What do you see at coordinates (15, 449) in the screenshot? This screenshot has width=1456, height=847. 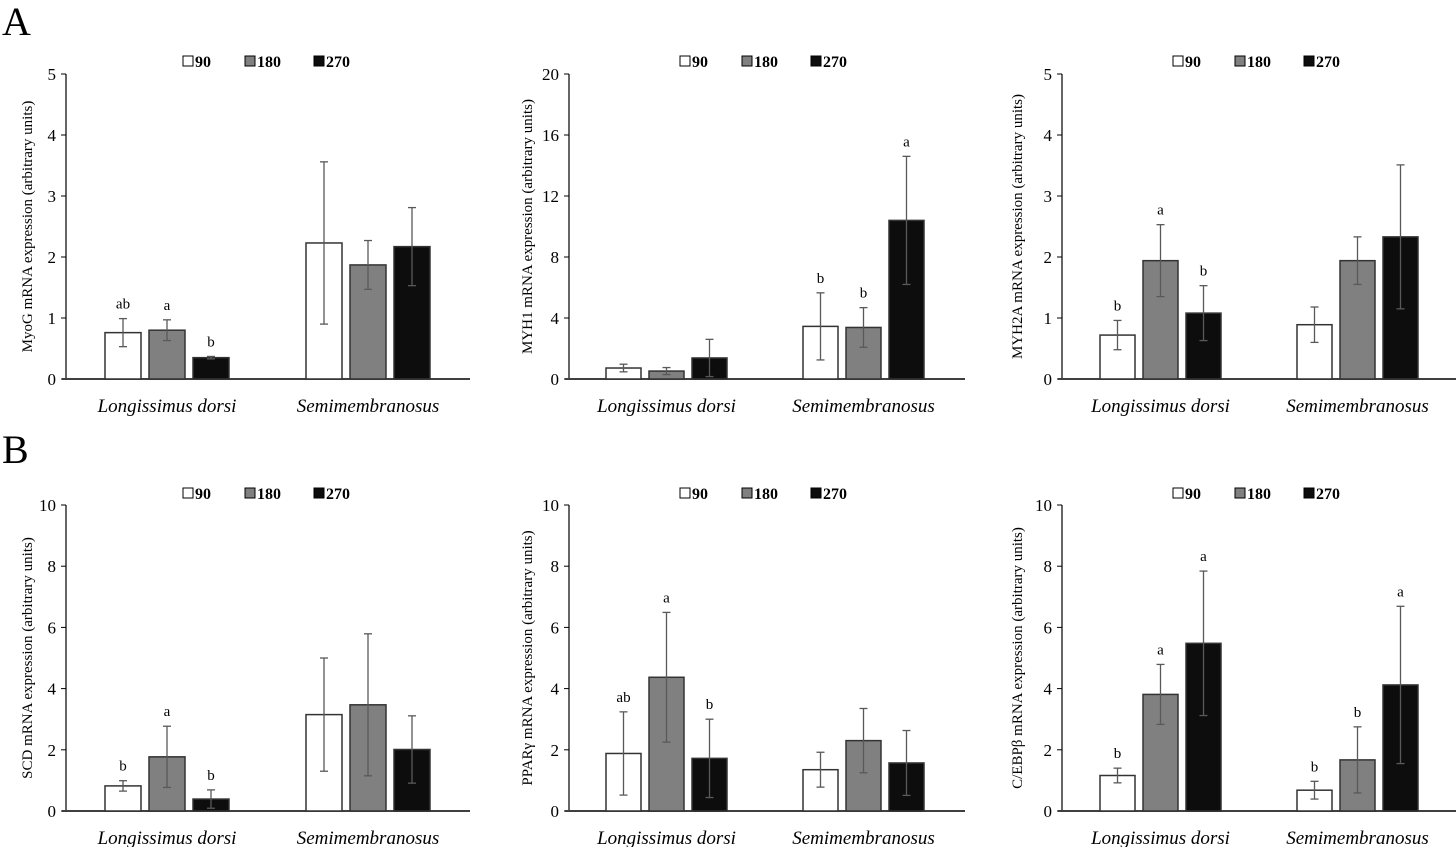 I see `panel-letter-b: B` at bounding box center [15, 449].